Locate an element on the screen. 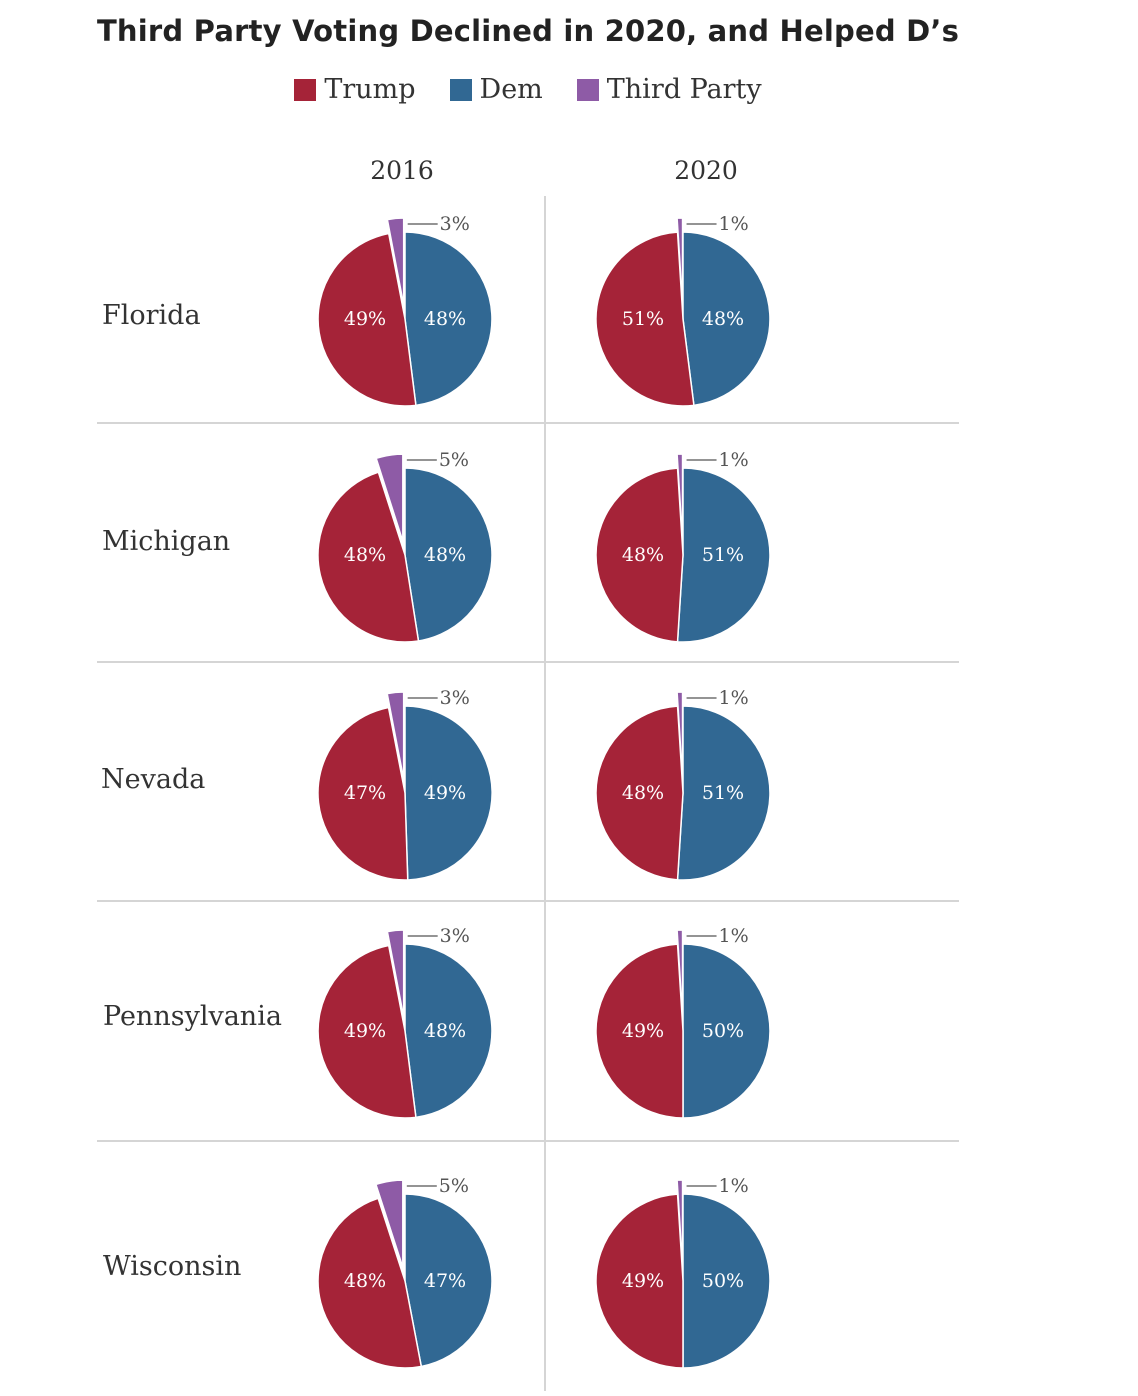 The width and height of the screenshot is (1138, 1396). slice-dem-nevada-2020 is located at coordinates (723, 793).